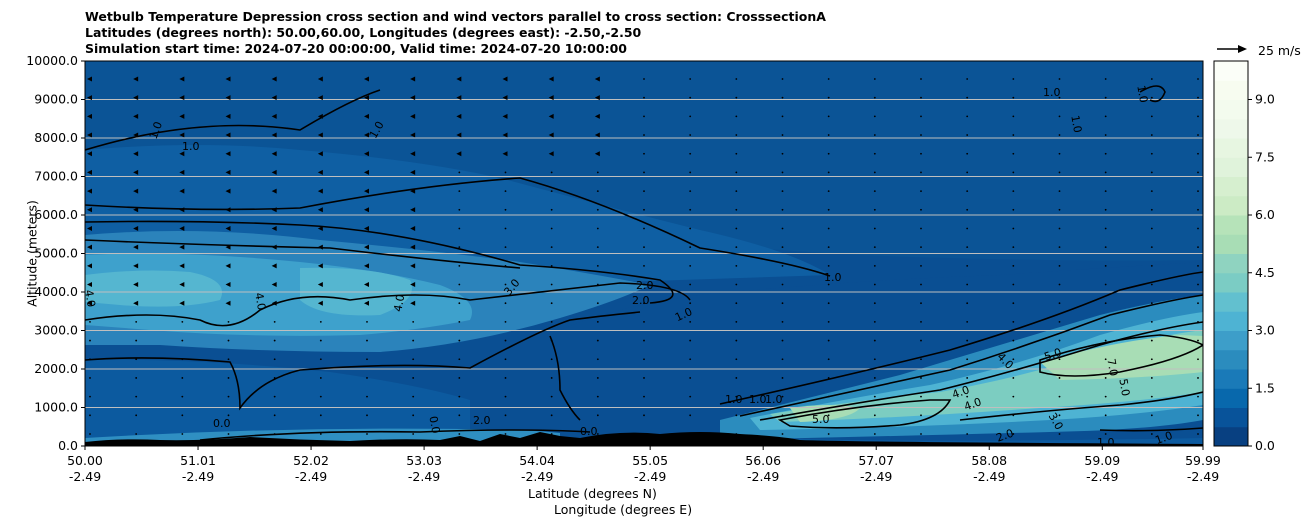 Image resolution: width=1312 pixels, height=526 pixels. Describe the element at coordinates (592, 493) in the screenshot. I see `x-axis-label: Latitude (degrees N)` at that location.